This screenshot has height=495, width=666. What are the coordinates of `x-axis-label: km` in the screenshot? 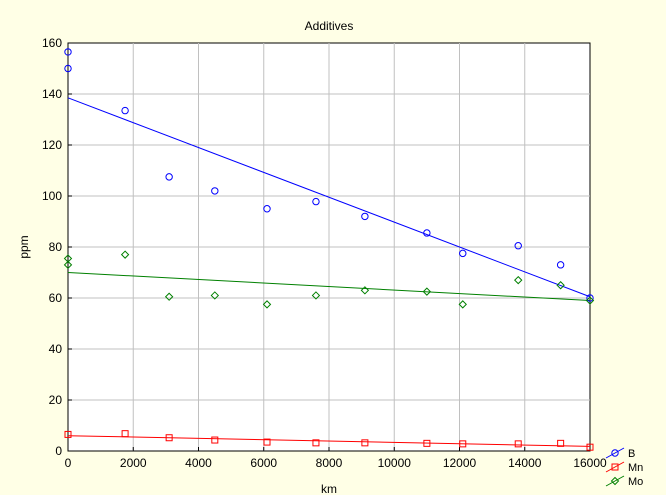 It's located at (329, 488).